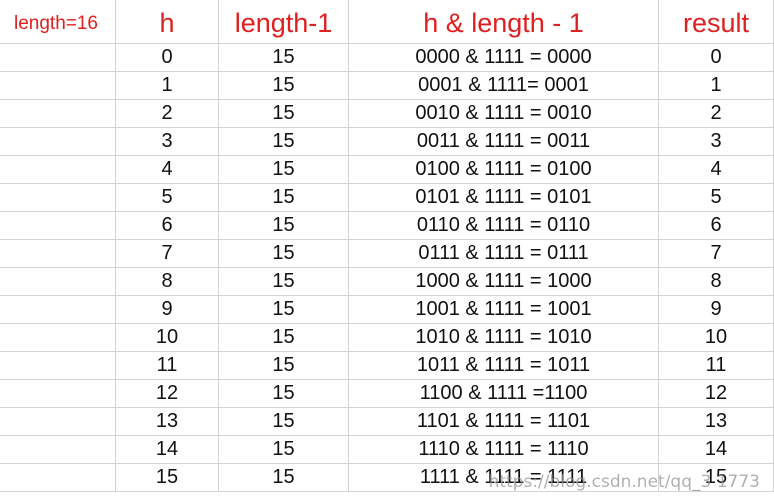 This screenshot has height=498, width=774. Describe the element at coordinates (167, 478) in the screenshot. I see `h-cell: 15` at that location.